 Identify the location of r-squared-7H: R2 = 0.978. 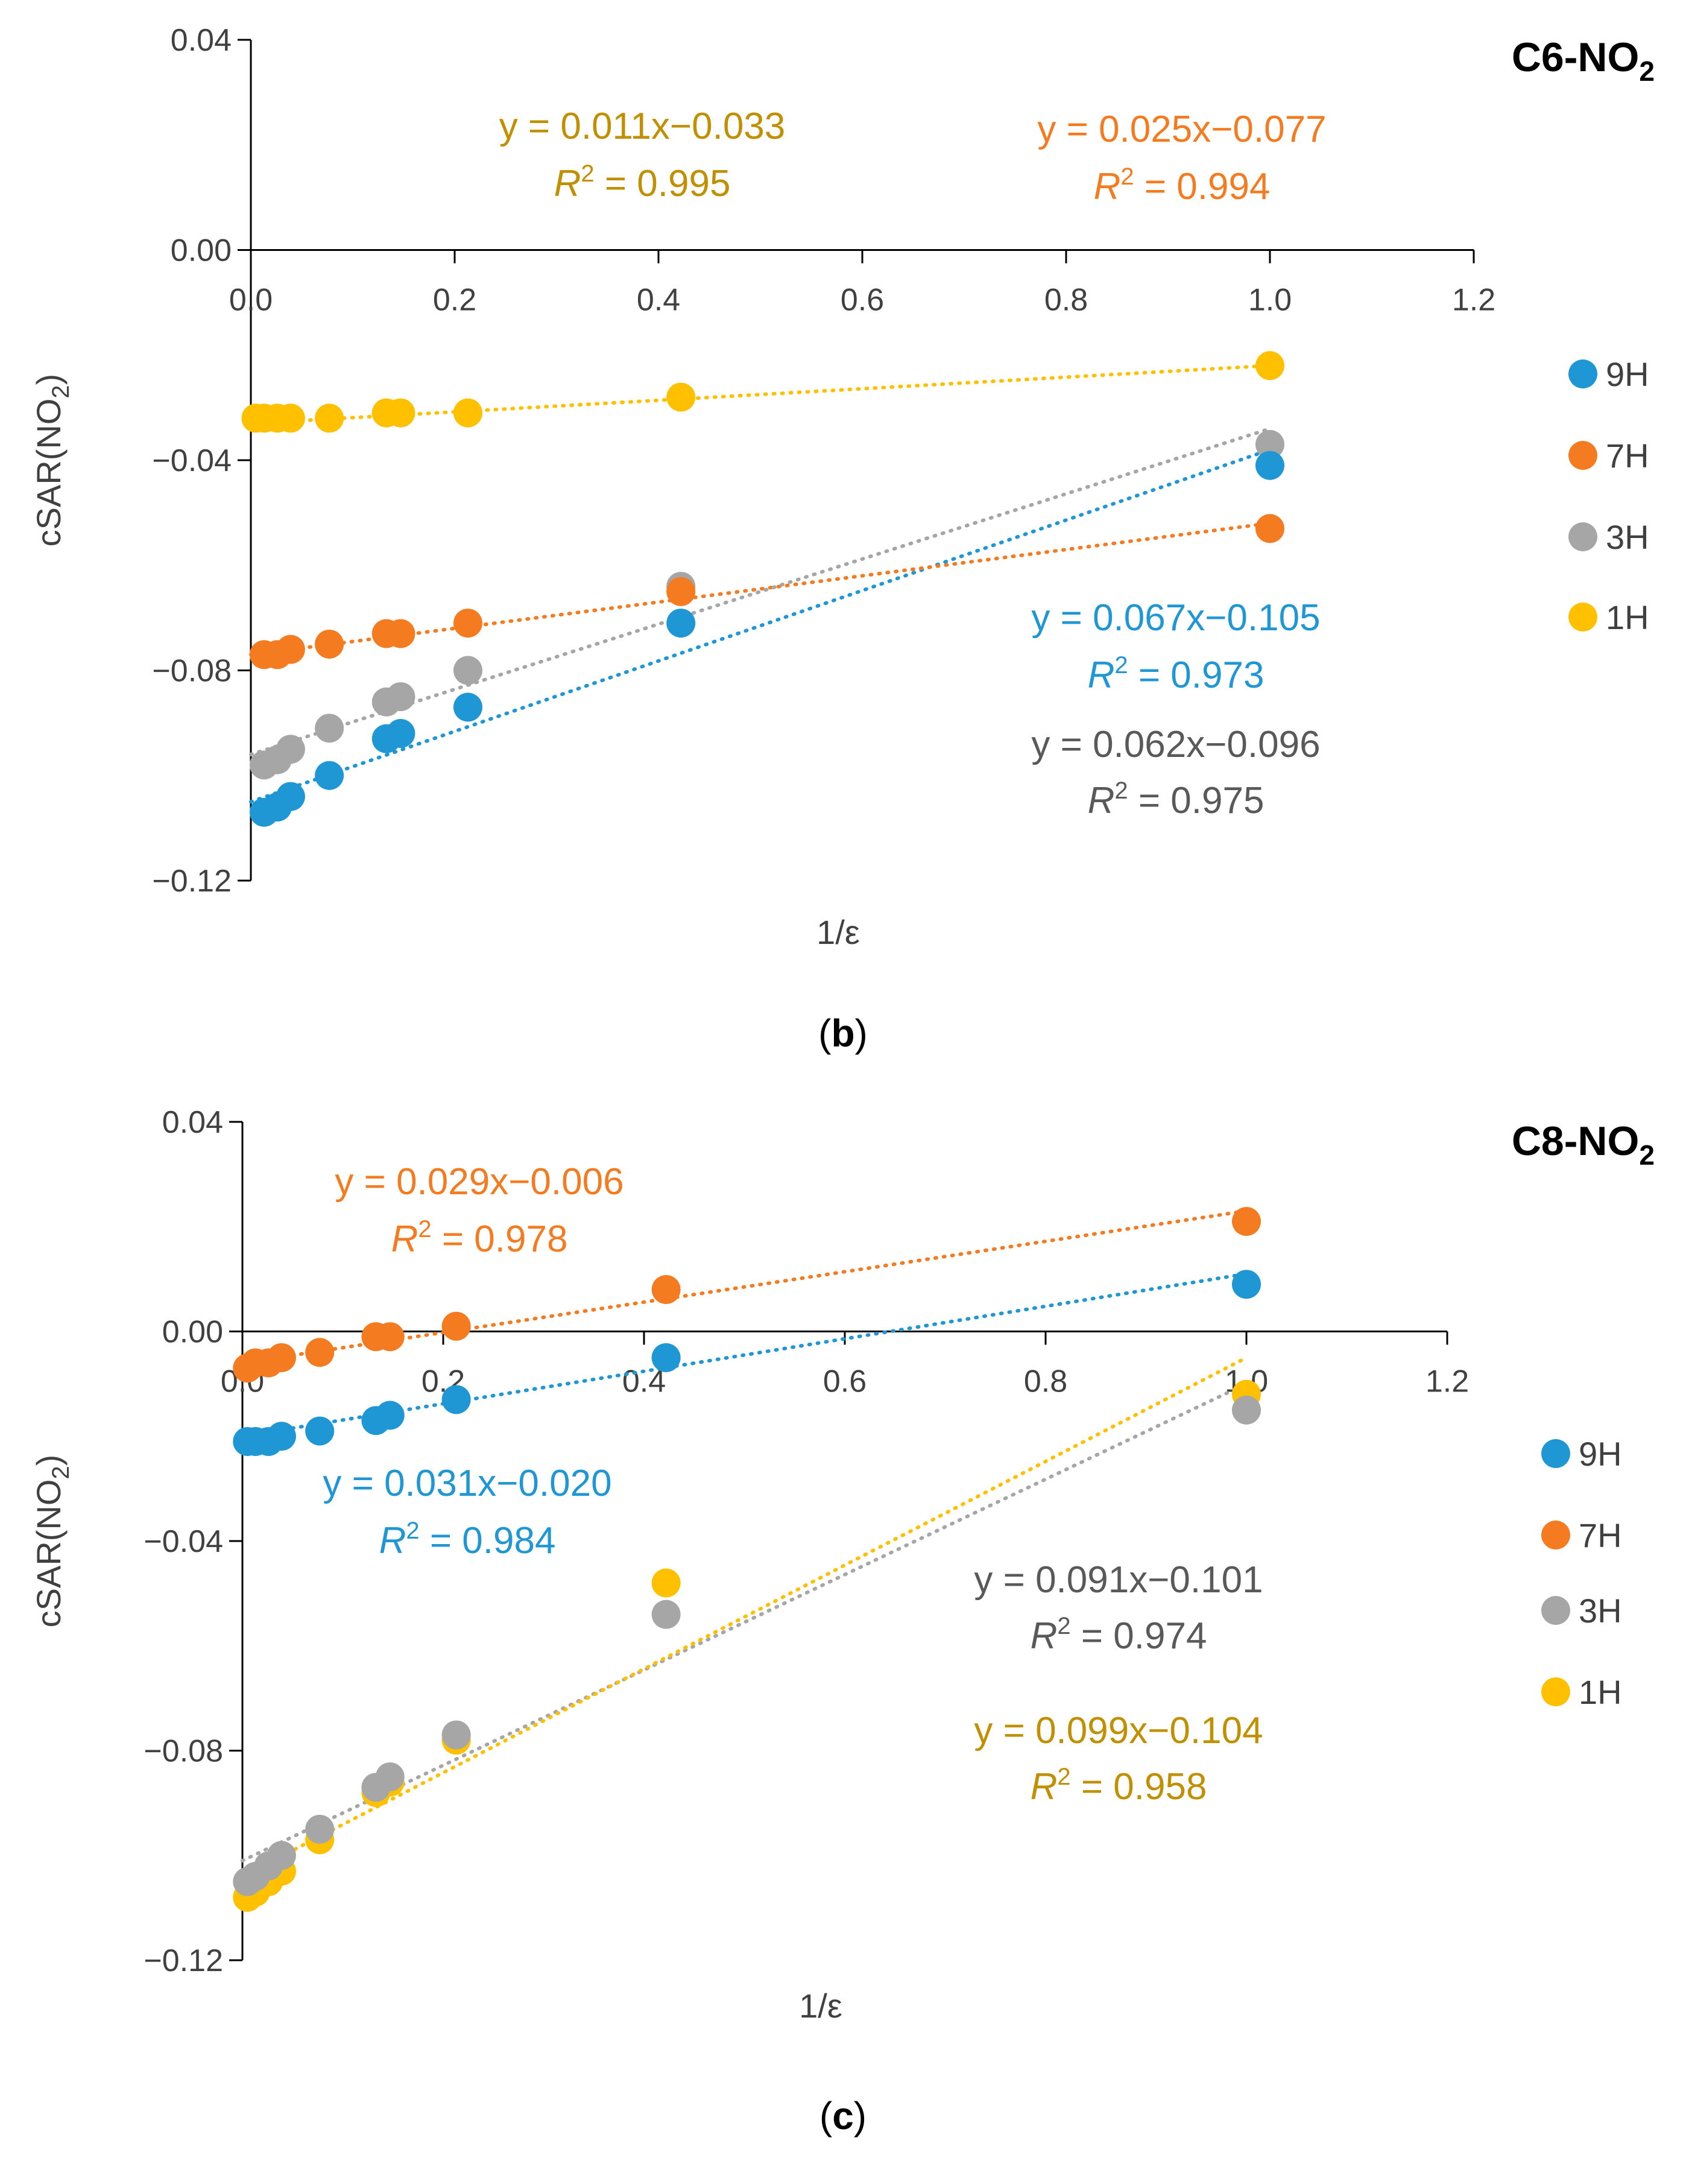
(479, 1238).